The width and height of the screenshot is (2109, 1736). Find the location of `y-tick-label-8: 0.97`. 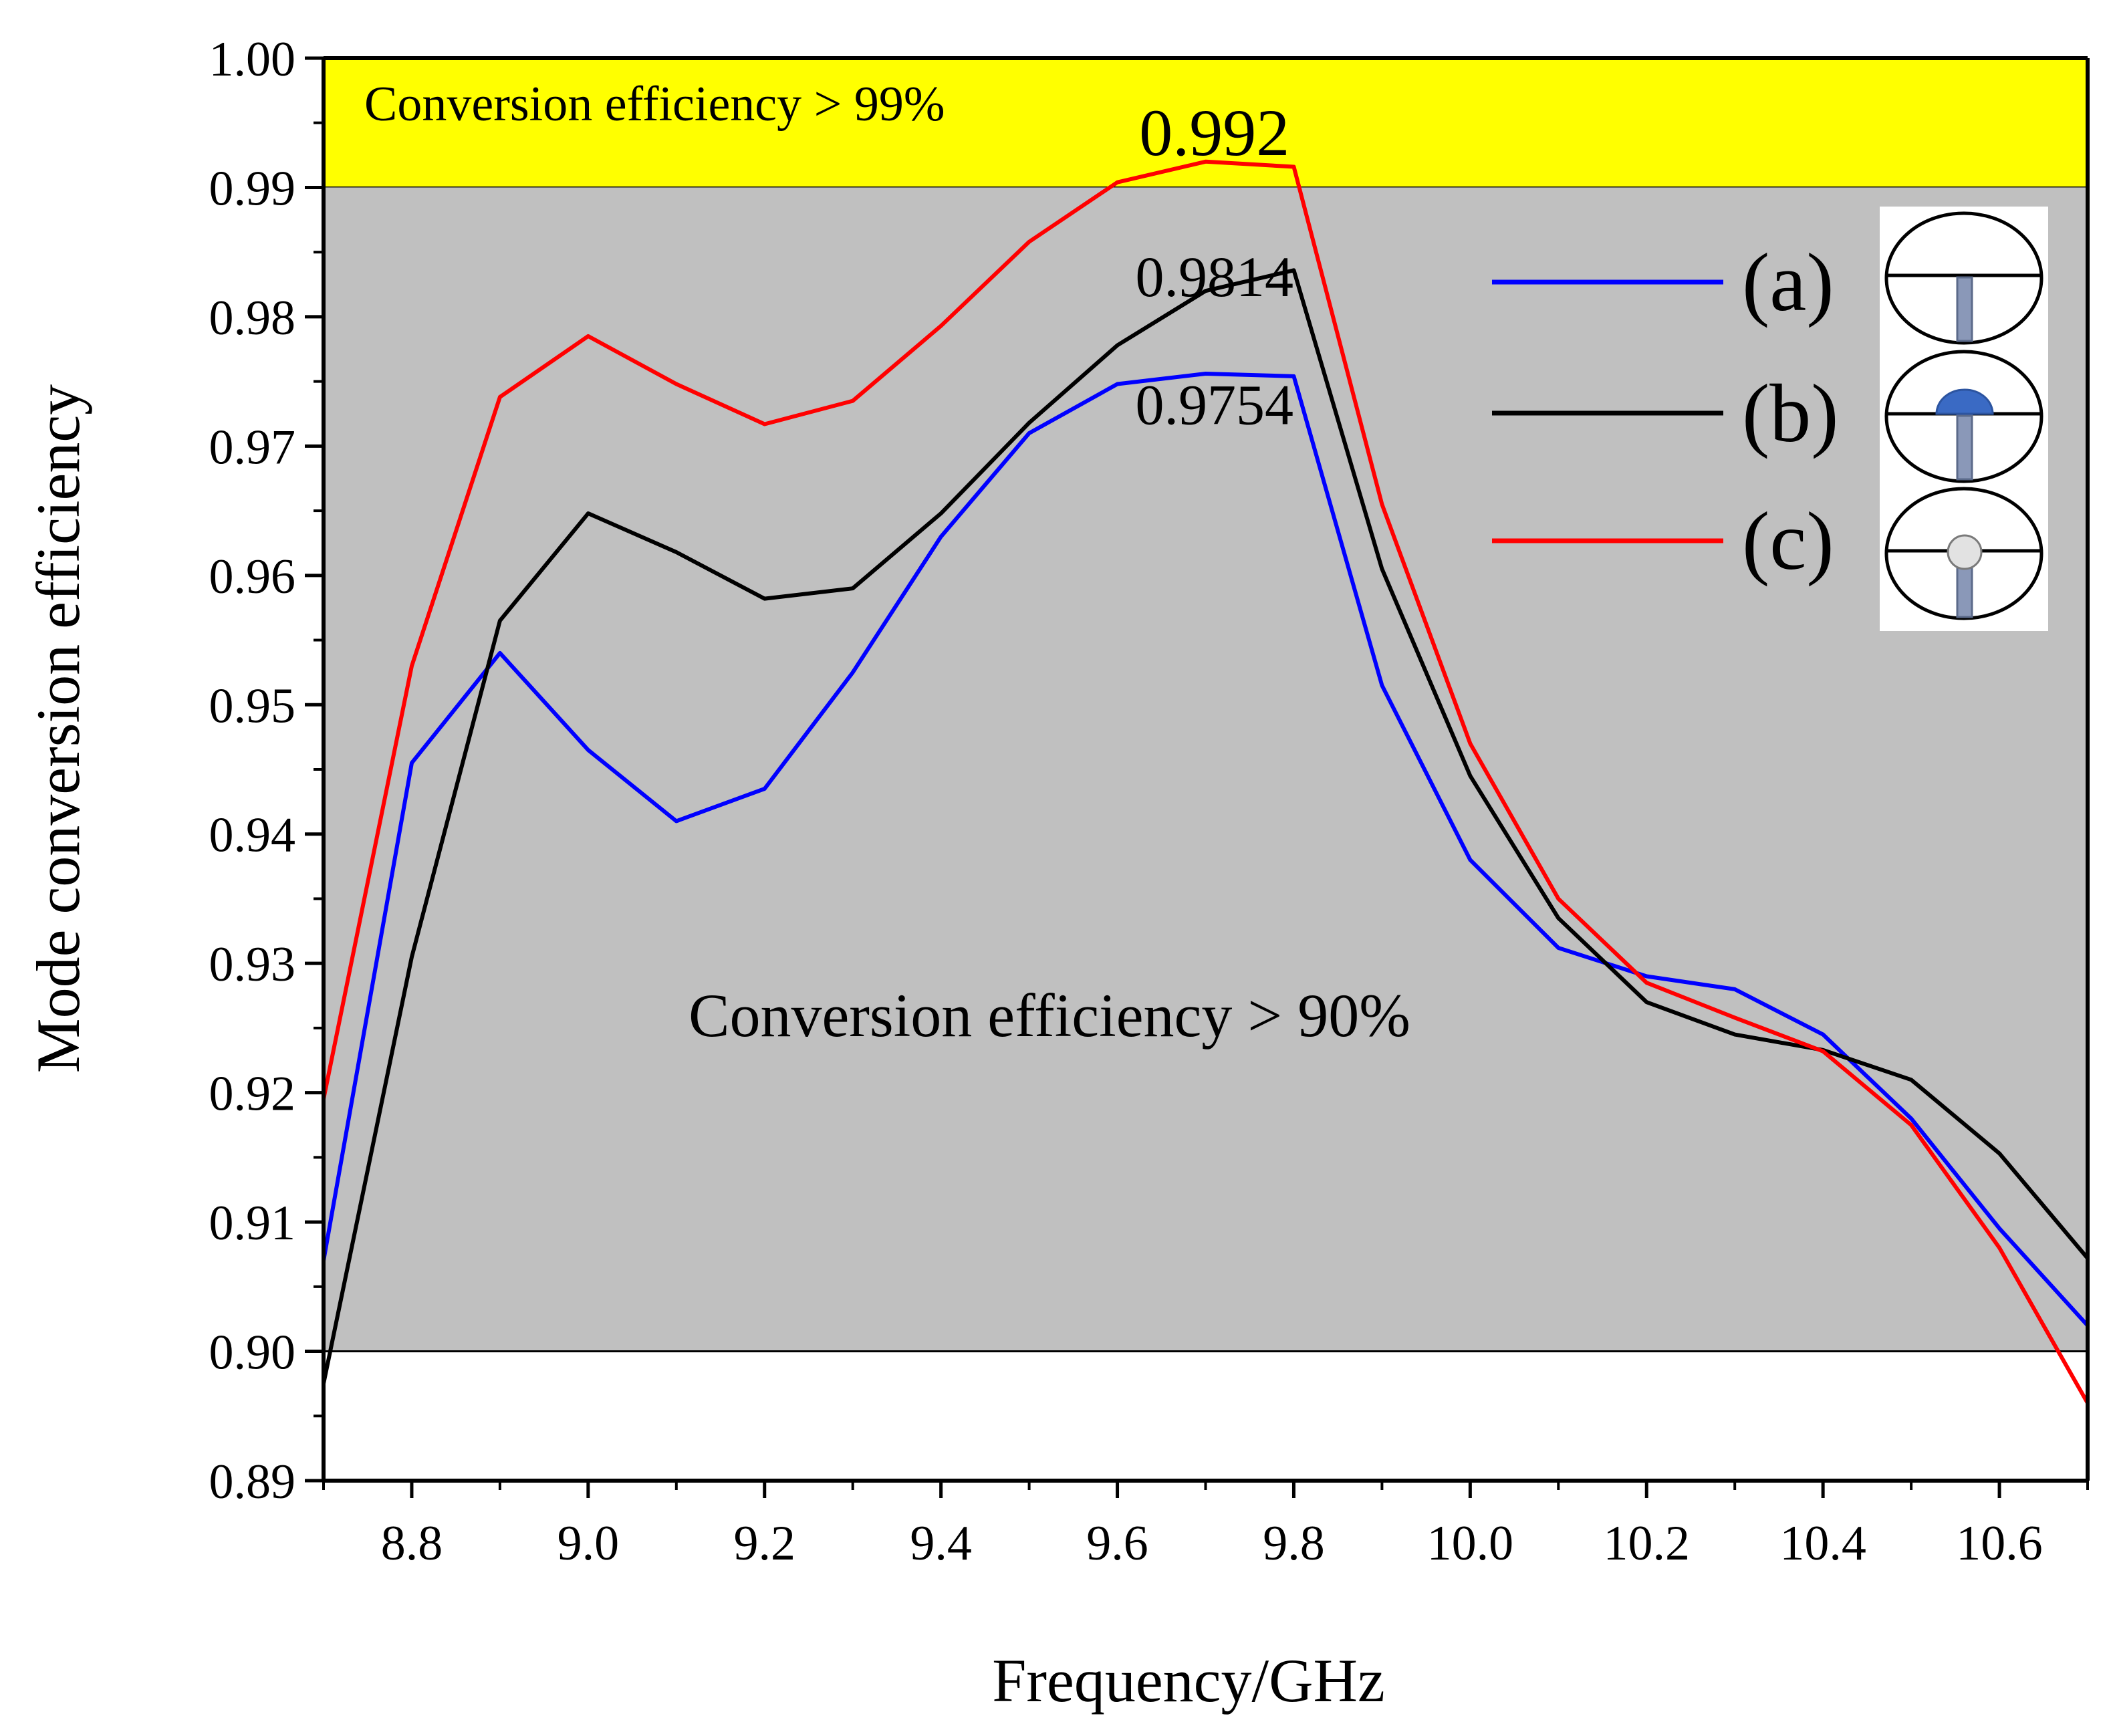

y-tick-label-8: 0.97 is located at coordinates (253, 447).